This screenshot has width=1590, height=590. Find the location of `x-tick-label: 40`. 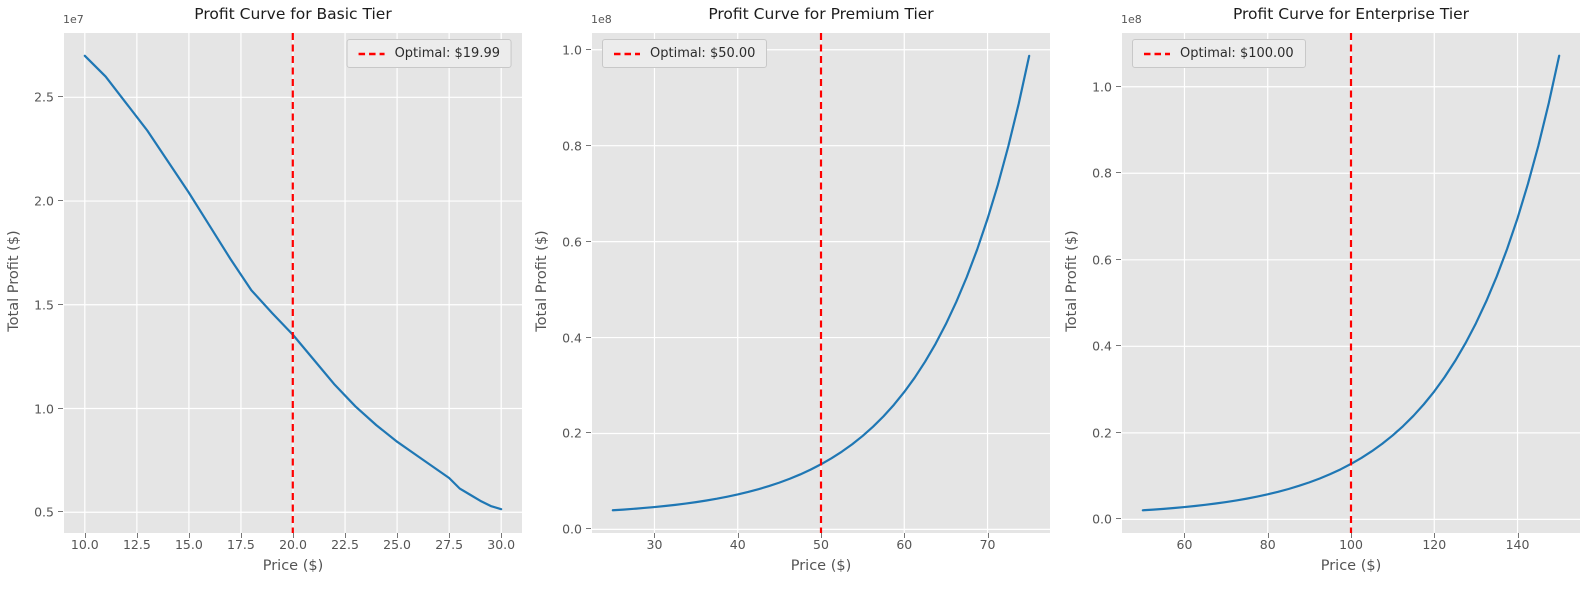

x-tick-label: 40 is located at coordinates (737, 544).